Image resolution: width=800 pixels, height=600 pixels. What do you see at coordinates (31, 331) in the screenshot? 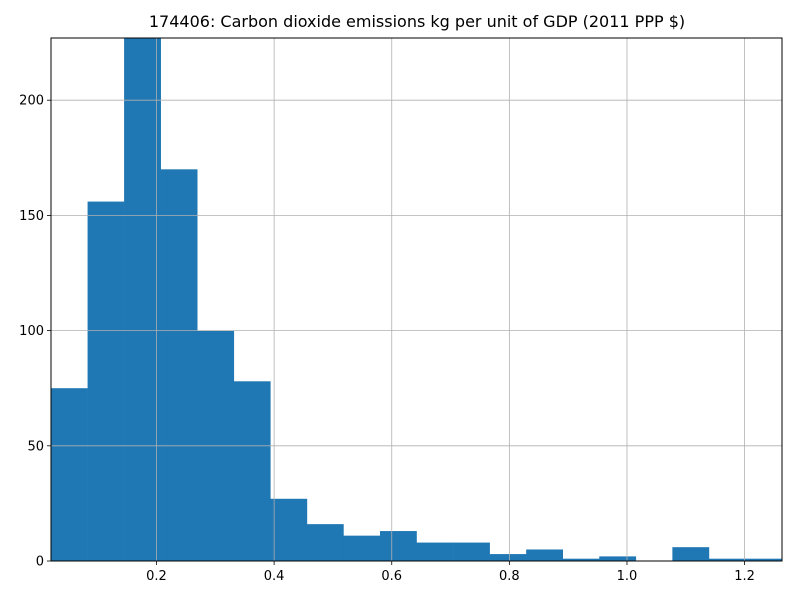
I see `y-tick-label: 100` at bounding box center [31, 331].